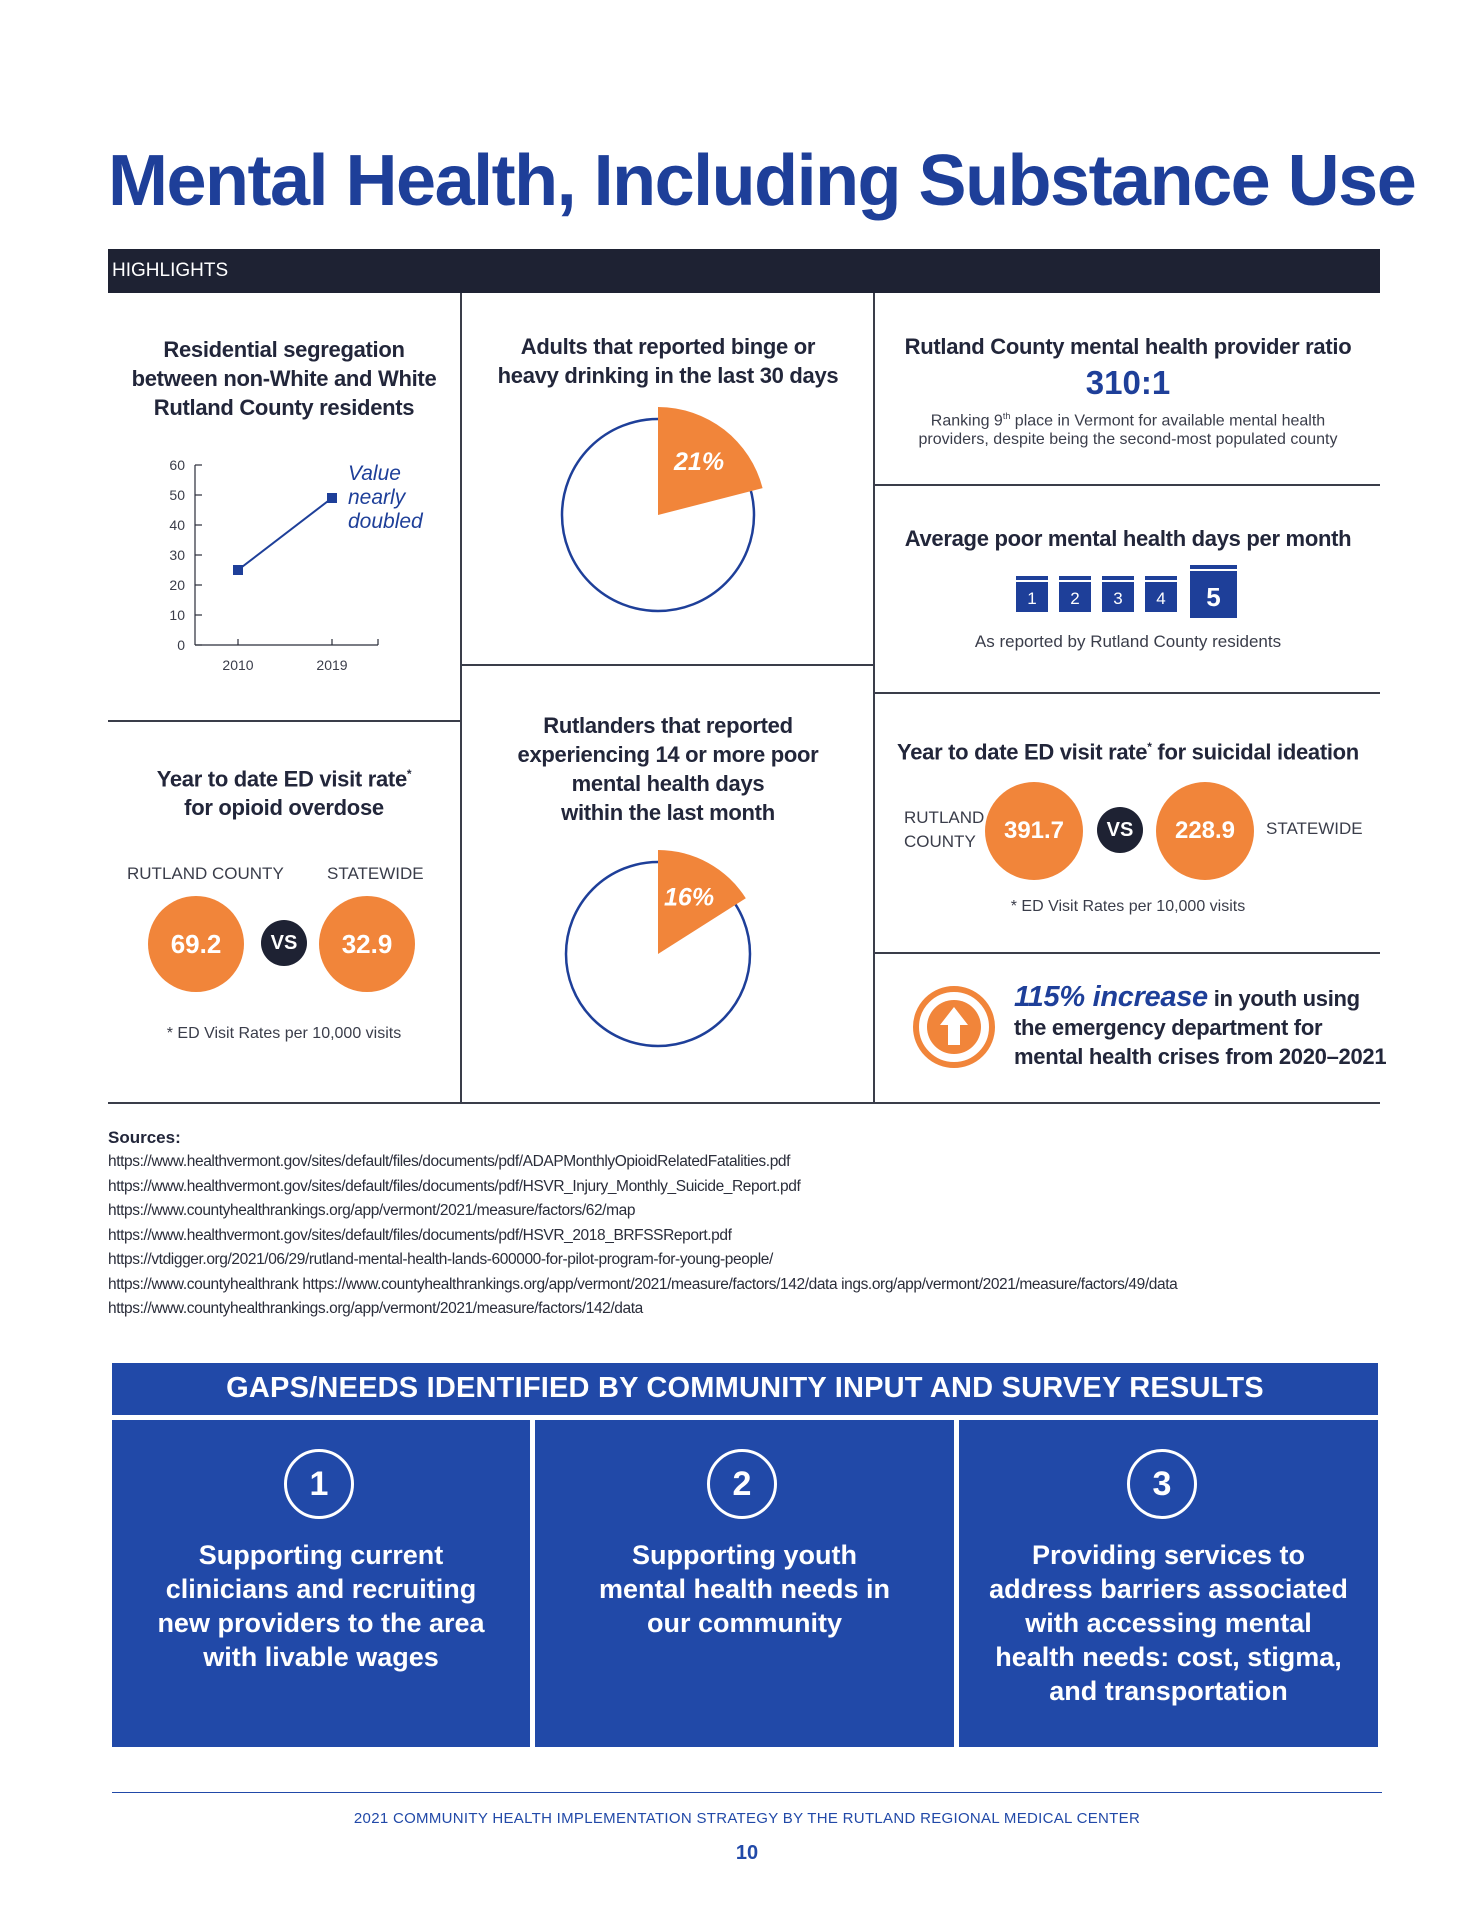 This screenshot has width=1484, height=1920. I want to click on gap-number-badge: 2, so click(742, 1484).